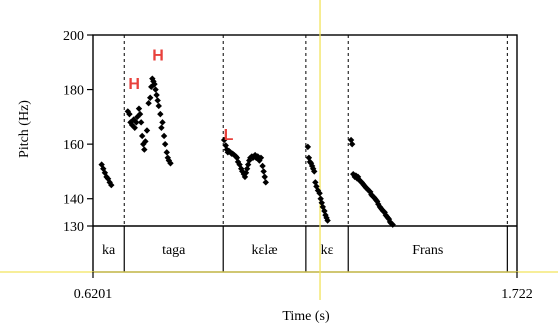  I want to click on y-tick-label: 160, so click(73, 145).